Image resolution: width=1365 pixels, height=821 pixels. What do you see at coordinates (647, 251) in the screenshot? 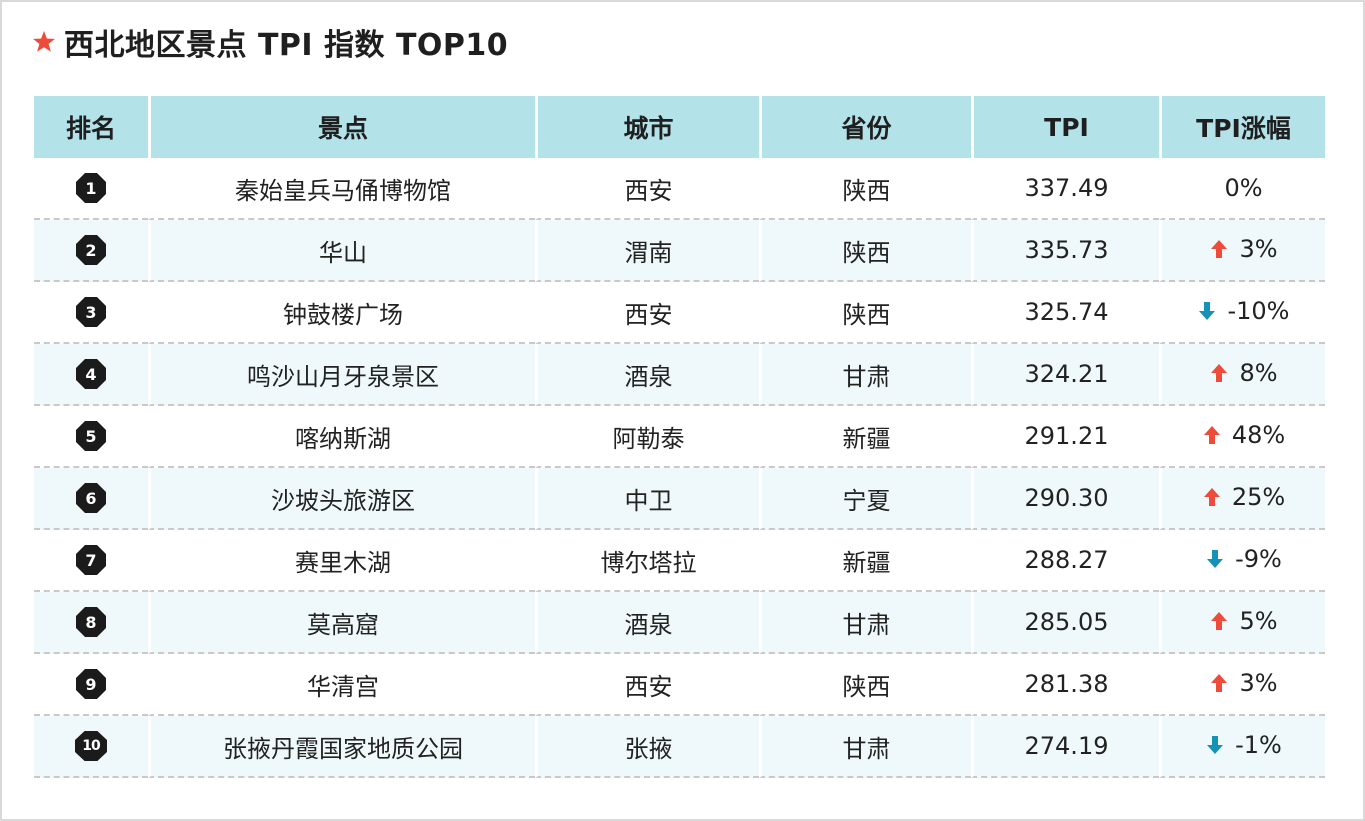
I see `city-cell: 渭南` at bounding box center [647, 251].